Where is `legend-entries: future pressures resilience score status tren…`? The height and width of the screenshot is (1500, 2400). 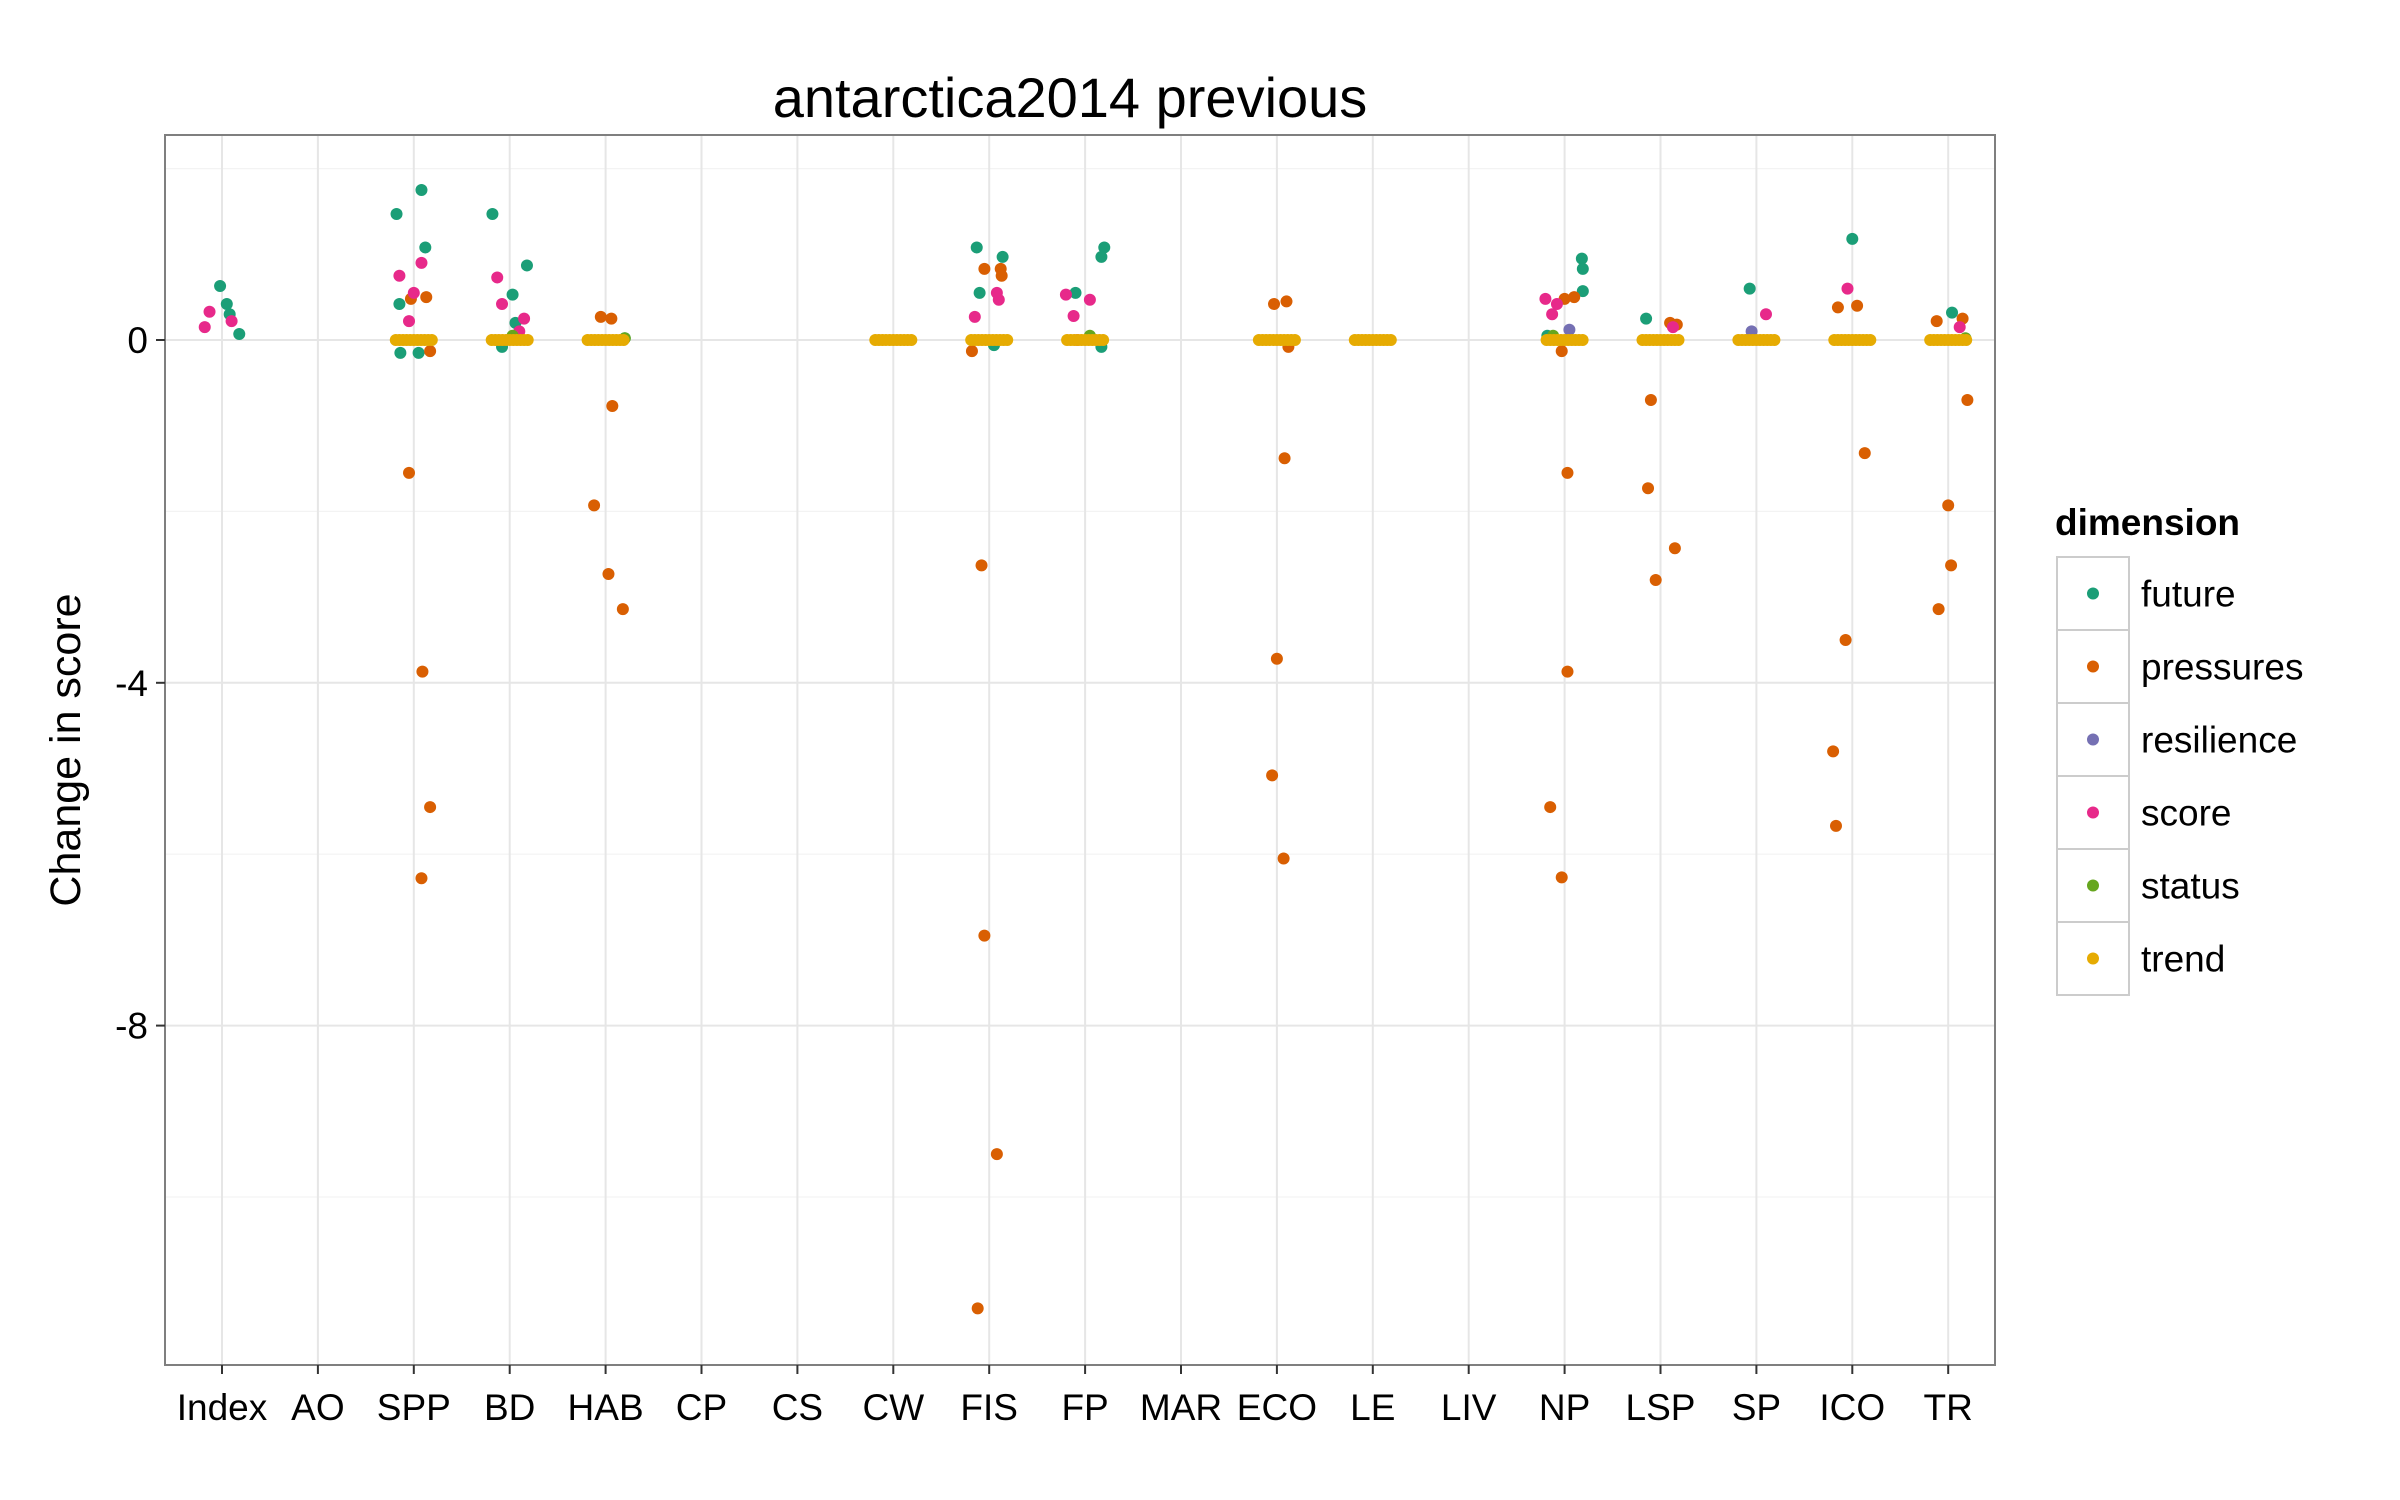 legend-entries: future pressures resilience score status tren… is located at coordinates (2179, 776).